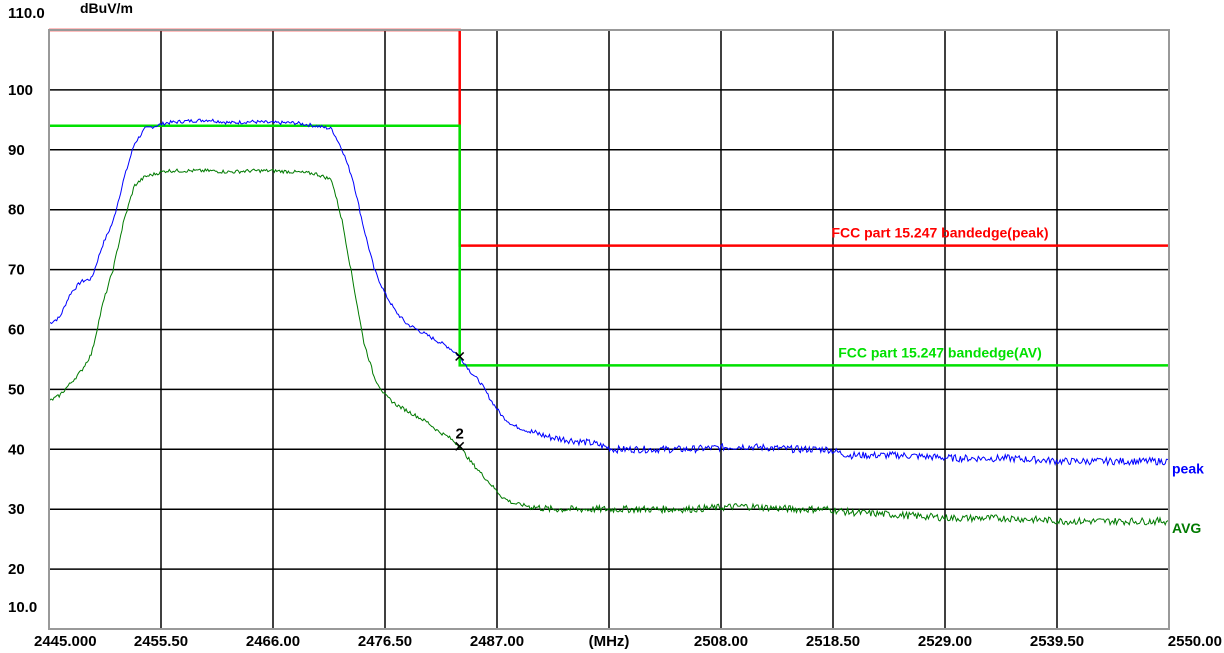 The height and width of the screenshot is (653, 1224). Describe the element at coordinates (20, 90) in the screenshot. I see `y-tick-label: 100` at that location.